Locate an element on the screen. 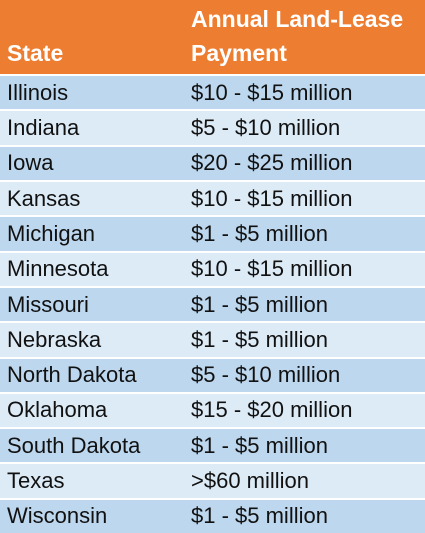 The width and height of the screenshot is (425, 533). table-row: Iowa $20 - $25 million is located at coordinates (212, 162).